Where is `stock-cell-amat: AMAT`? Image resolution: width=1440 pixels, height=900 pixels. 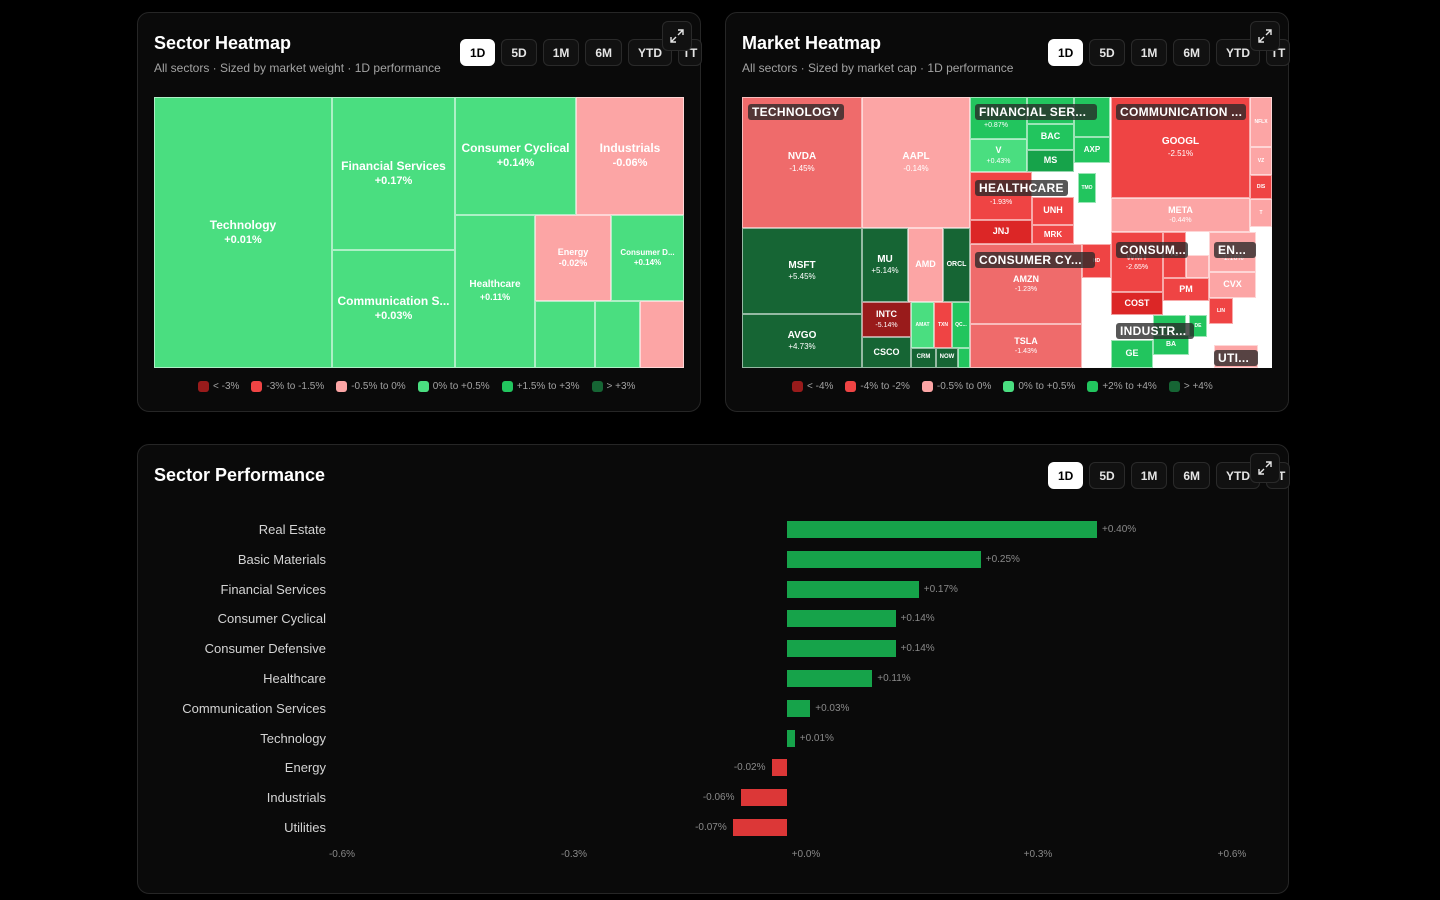
stock-cell-amat: AMAT is located at coordinates (922, 325).